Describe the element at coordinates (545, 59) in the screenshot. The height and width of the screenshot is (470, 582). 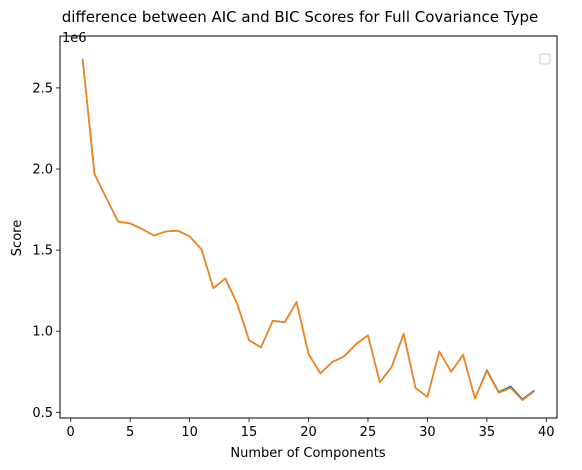
I see `legend-box` at that location.